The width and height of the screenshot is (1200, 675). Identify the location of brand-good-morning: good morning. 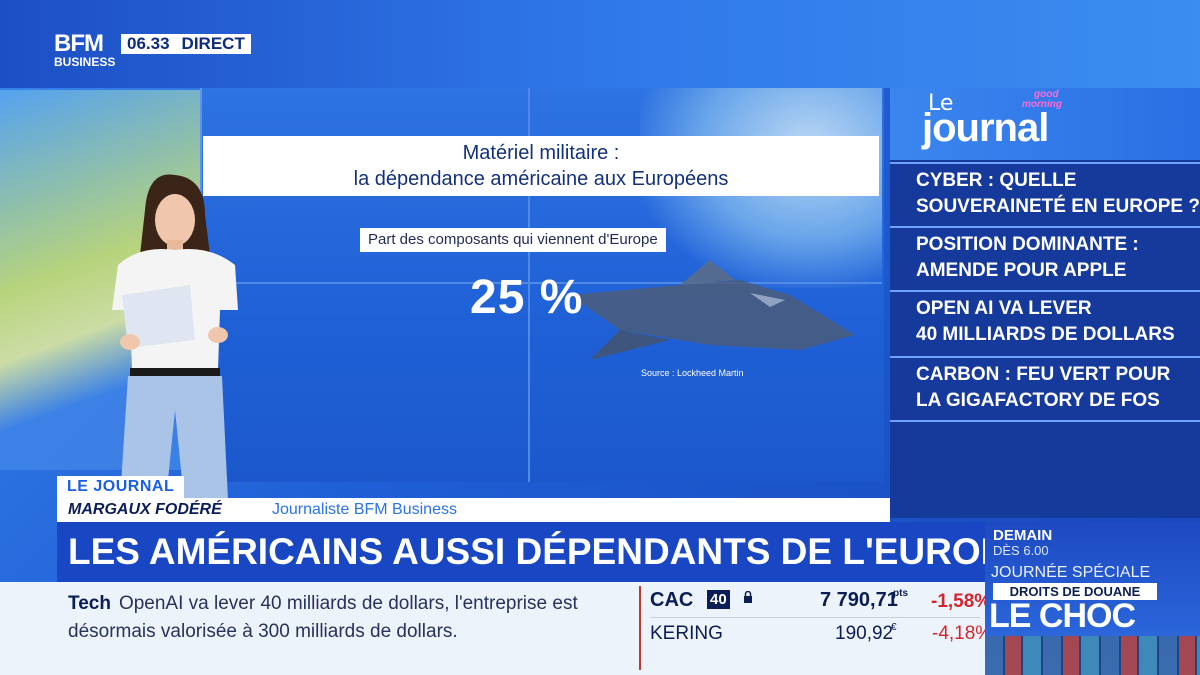
(1042, 100).